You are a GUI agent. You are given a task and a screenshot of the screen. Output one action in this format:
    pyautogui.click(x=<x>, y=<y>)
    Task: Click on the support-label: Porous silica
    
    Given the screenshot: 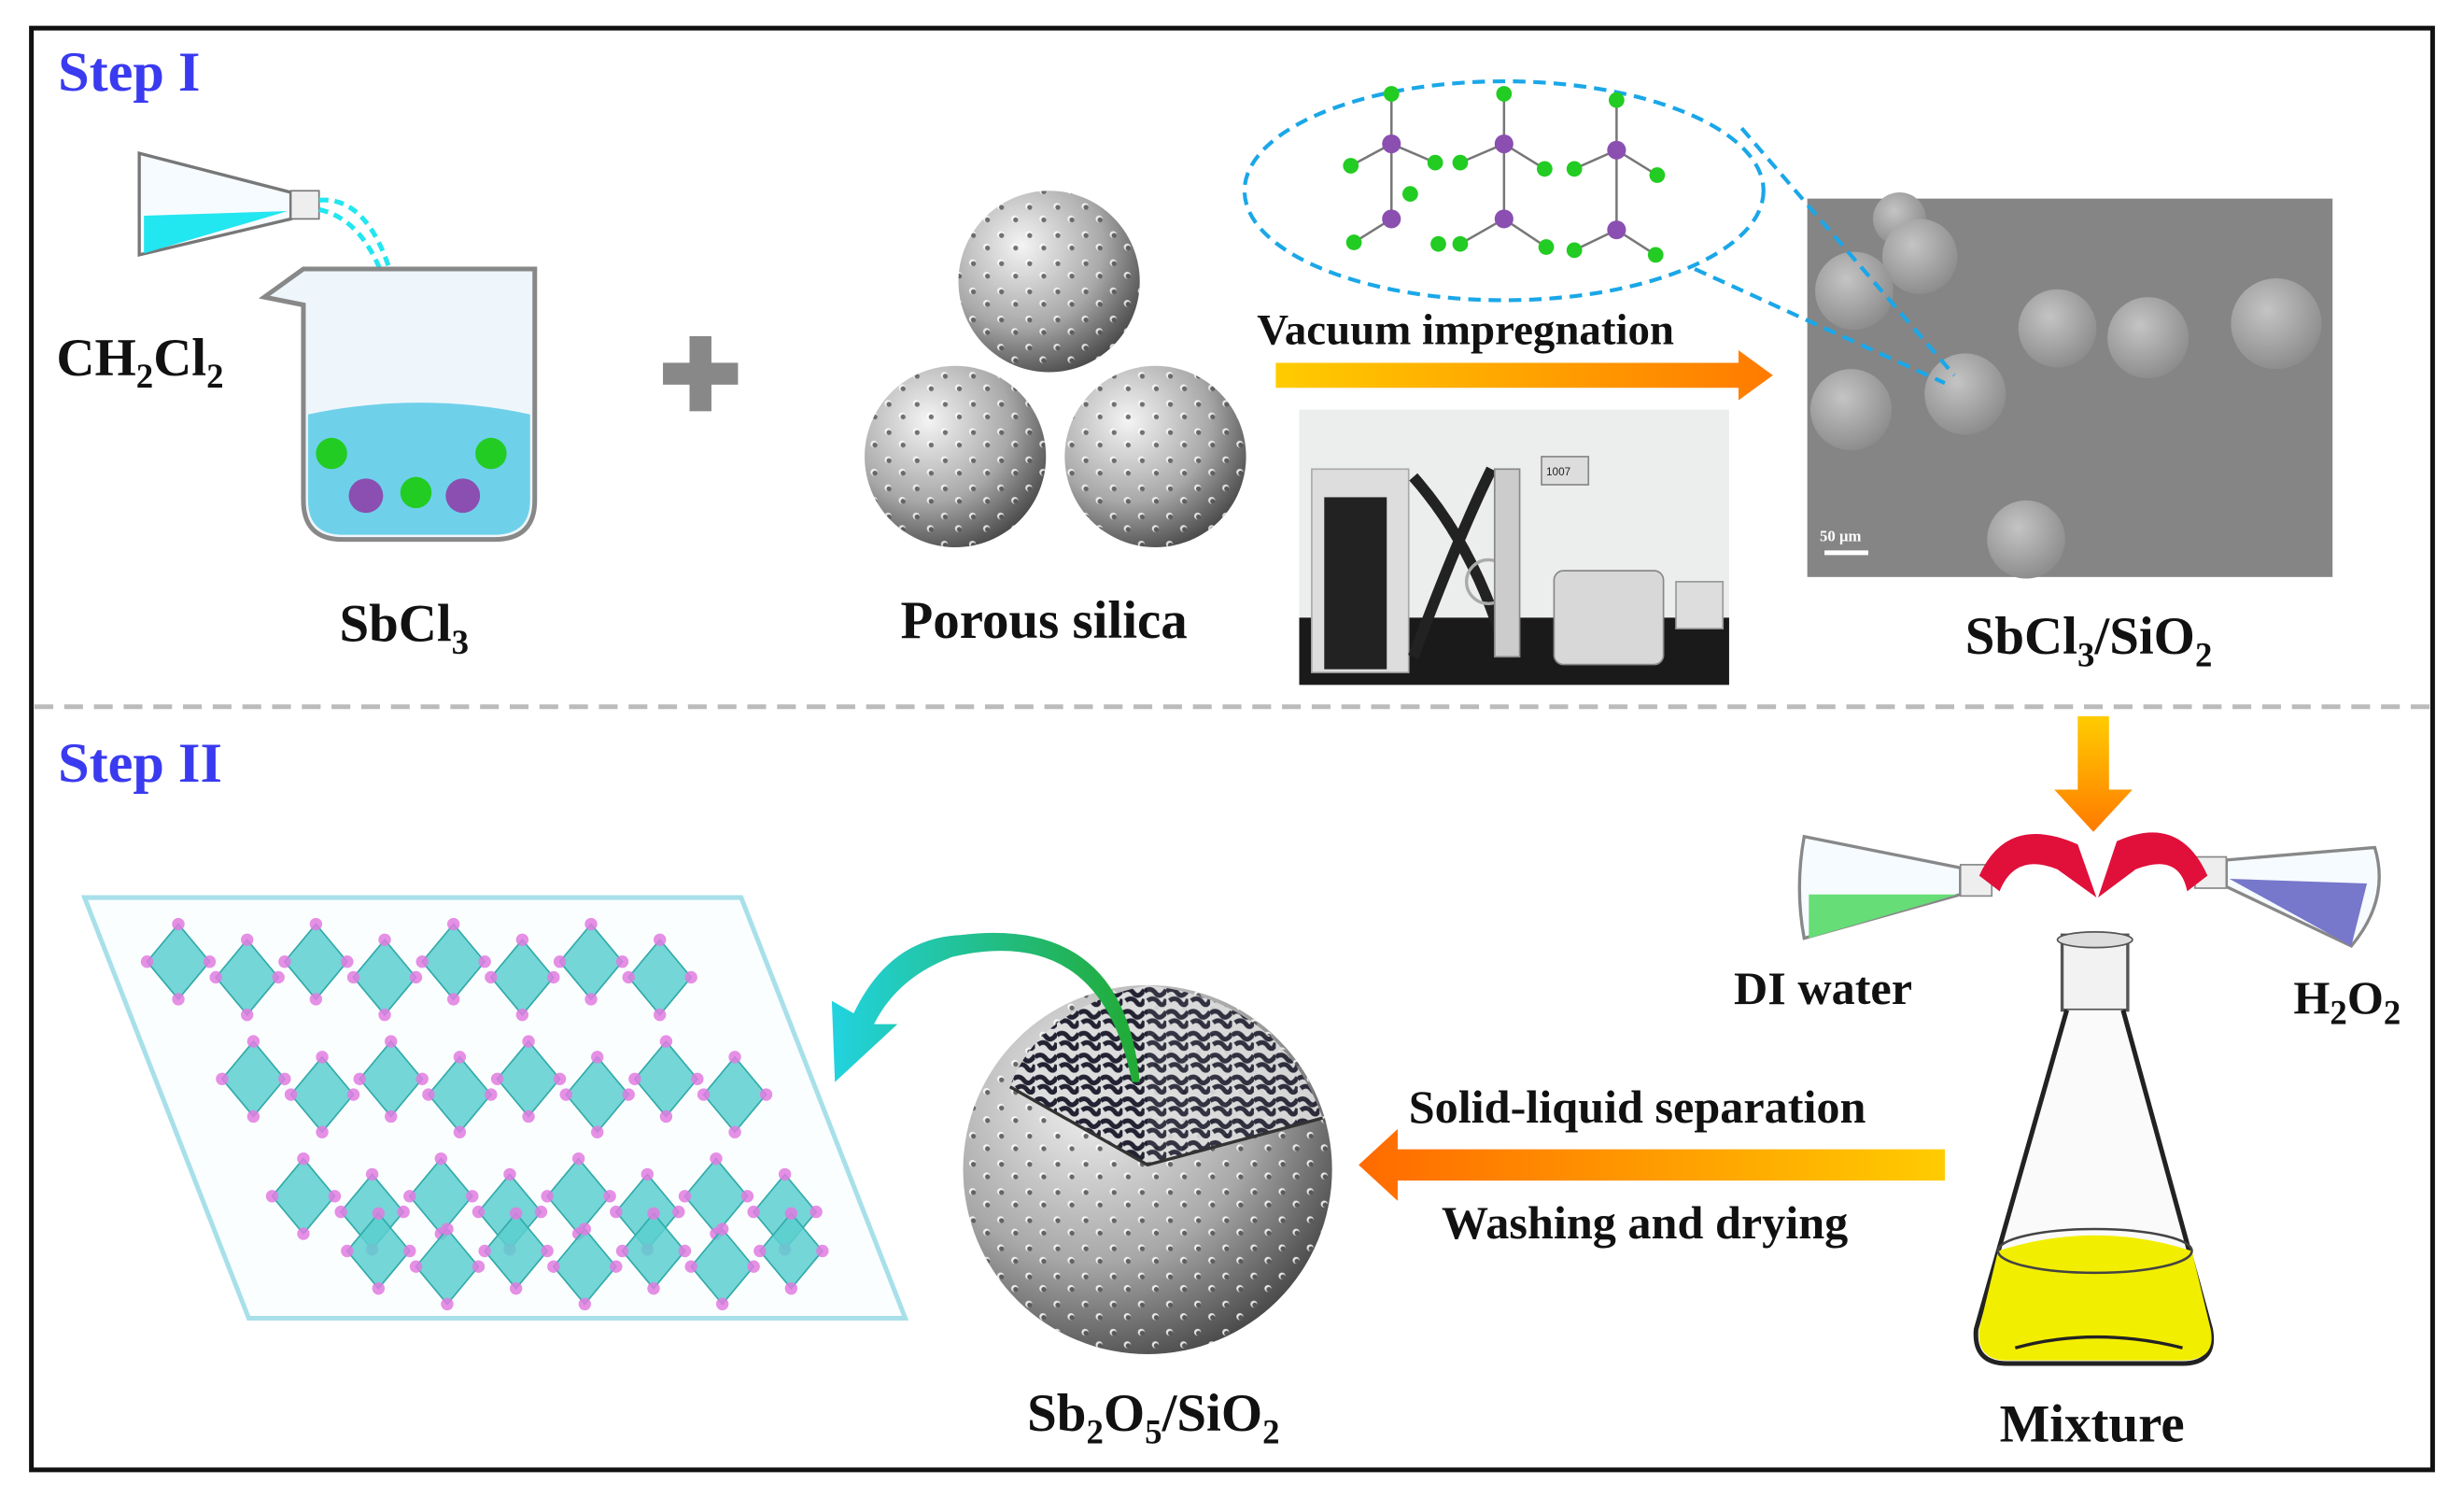 What is the action you would take?
    pyautogui.click(x=1045, y=620)
    